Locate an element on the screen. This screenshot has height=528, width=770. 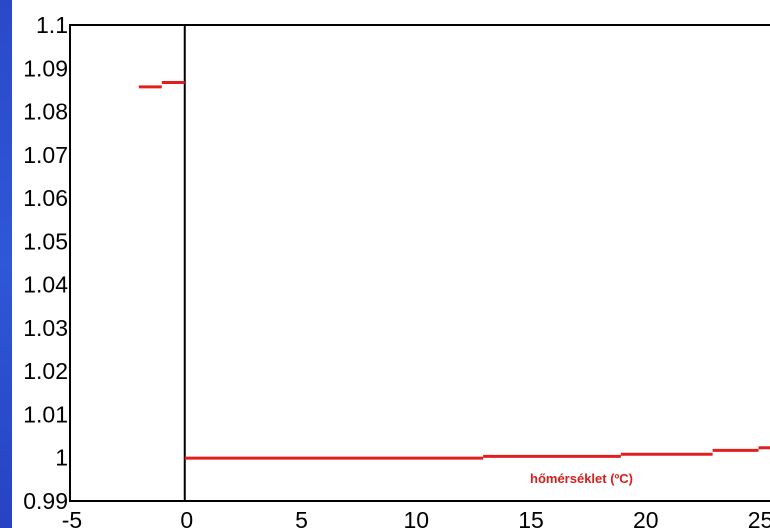
x-tick-label: -5 is located at coordinates (72, 517).